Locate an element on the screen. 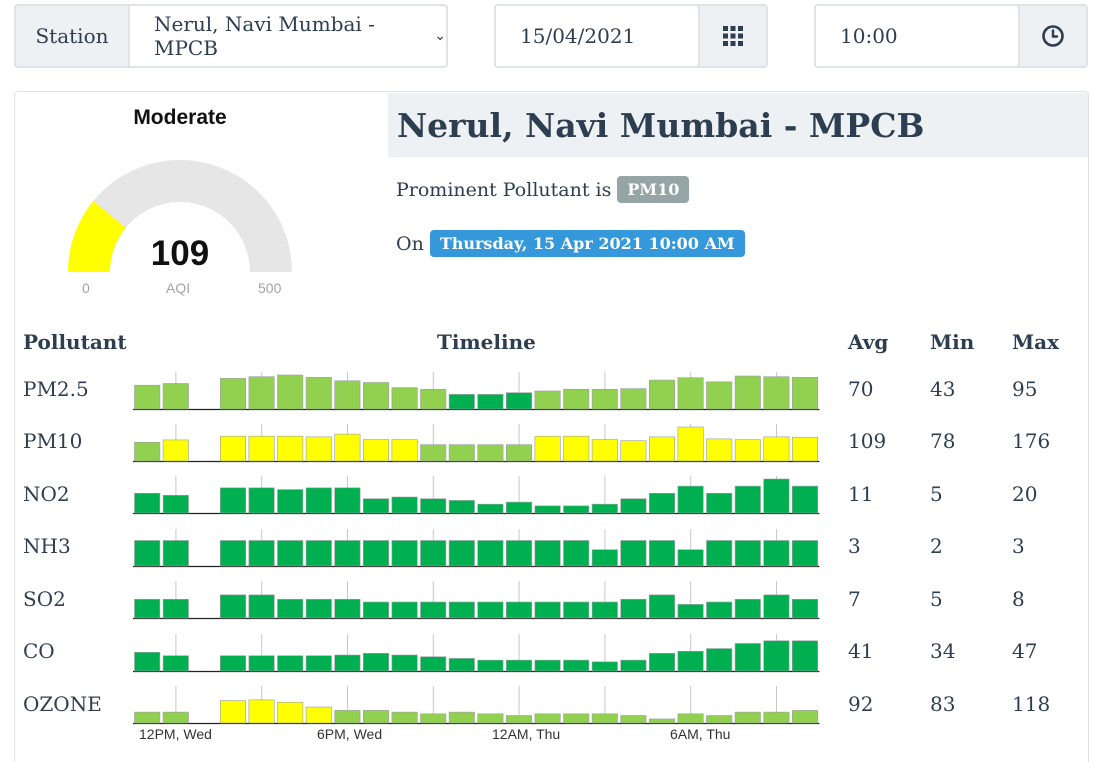  time-input: 10:00 is located at coordinates (917, 36).